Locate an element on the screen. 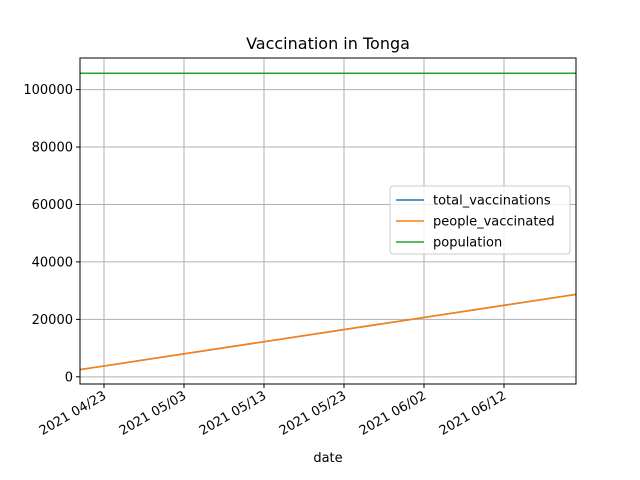  legend-label-population: population is located at coordinates (467, 243).